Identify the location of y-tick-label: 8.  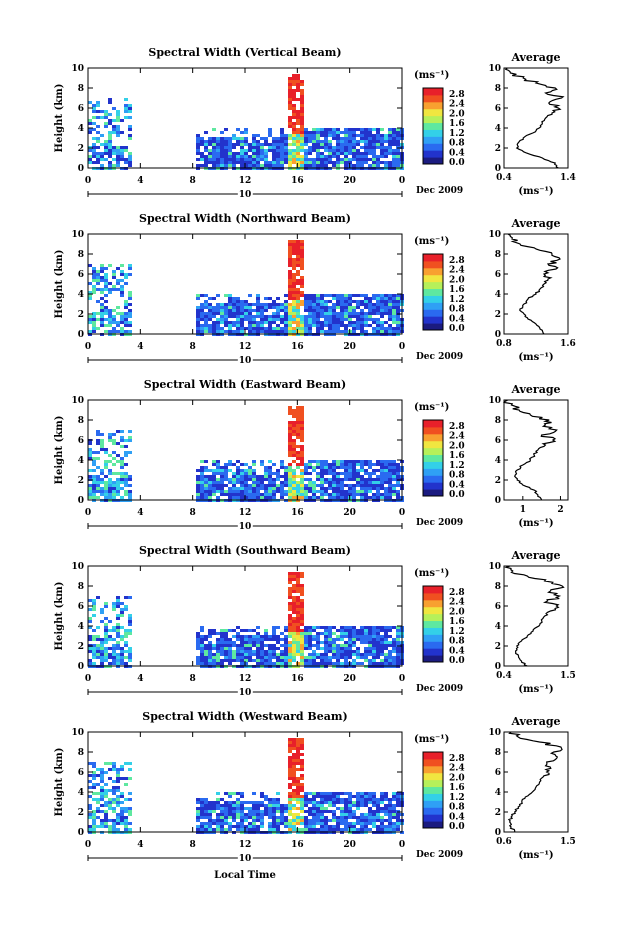
(81, 587).